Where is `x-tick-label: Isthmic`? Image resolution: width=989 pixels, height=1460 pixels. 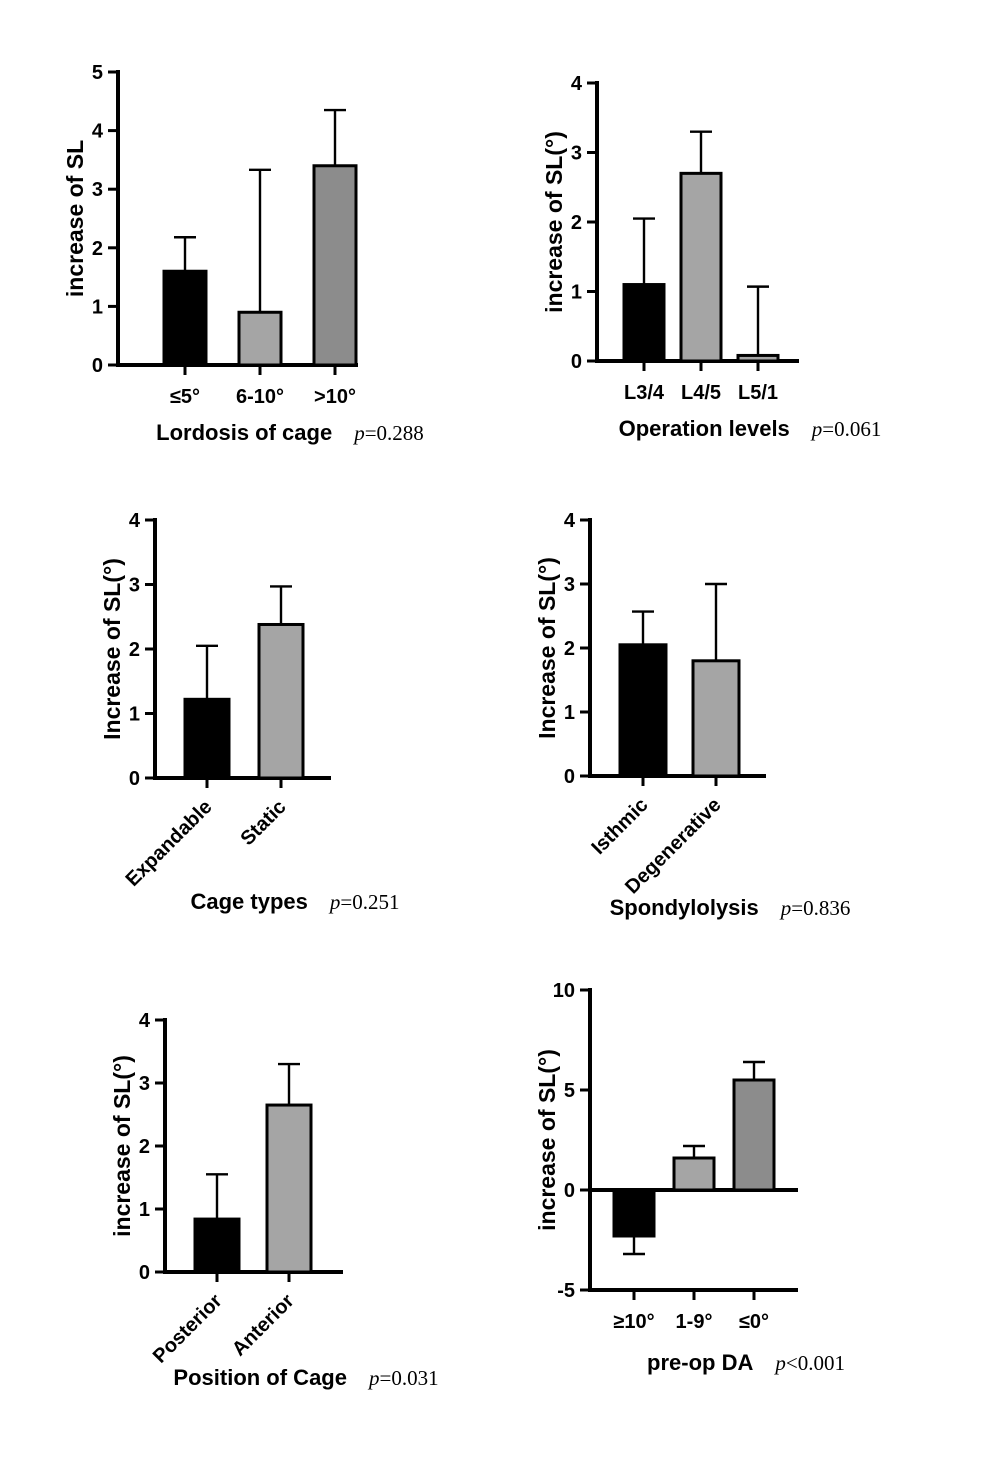
x-tick-label: Isthmic is located at coordinates (619, 826).